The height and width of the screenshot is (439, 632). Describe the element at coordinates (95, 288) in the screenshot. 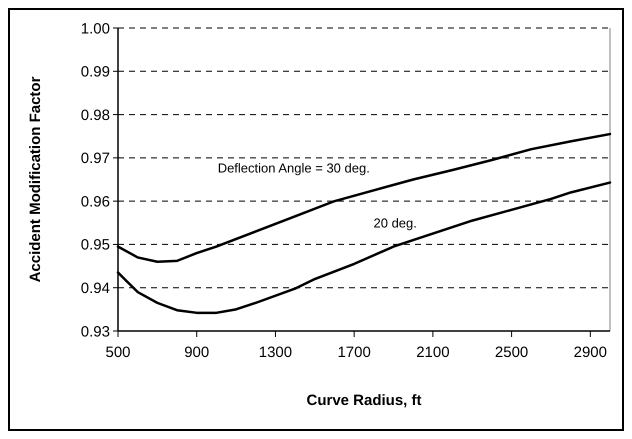

I see `y-tick-label: 0.94` at that location.